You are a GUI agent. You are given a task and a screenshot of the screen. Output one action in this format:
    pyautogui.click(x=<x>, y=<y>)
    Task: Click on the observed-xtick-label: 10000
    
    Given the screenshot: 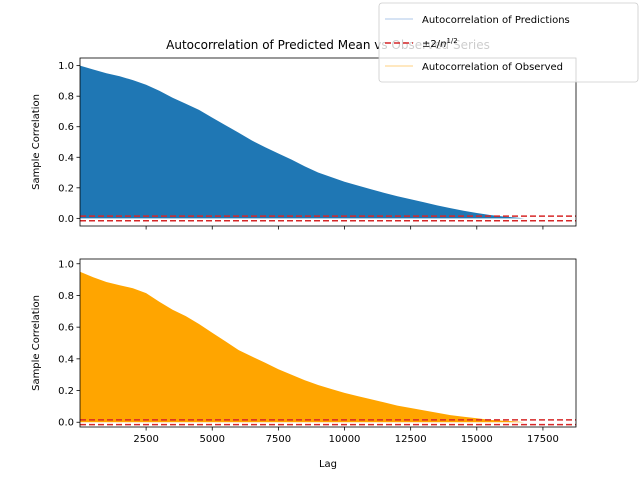 What is the action you would take?
    pyautogui.click(x=345, y=439)
    